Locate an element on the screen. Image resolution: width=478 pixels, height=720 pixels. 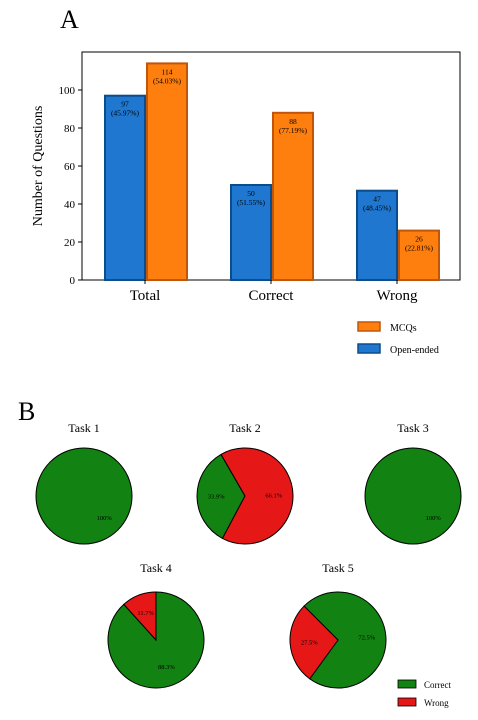
pie-slice-label: 66.1% is located at coordinates (273, 496).